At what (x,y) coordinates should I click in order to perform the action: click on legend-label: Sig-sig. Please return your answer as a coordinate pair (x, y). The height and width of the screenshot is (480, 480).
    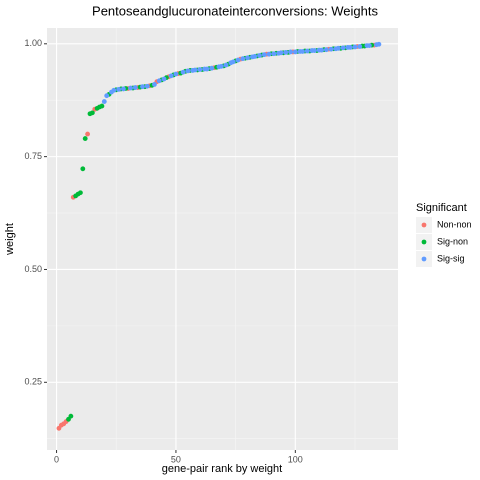
    Looking at the image, I should click on (451, 258).